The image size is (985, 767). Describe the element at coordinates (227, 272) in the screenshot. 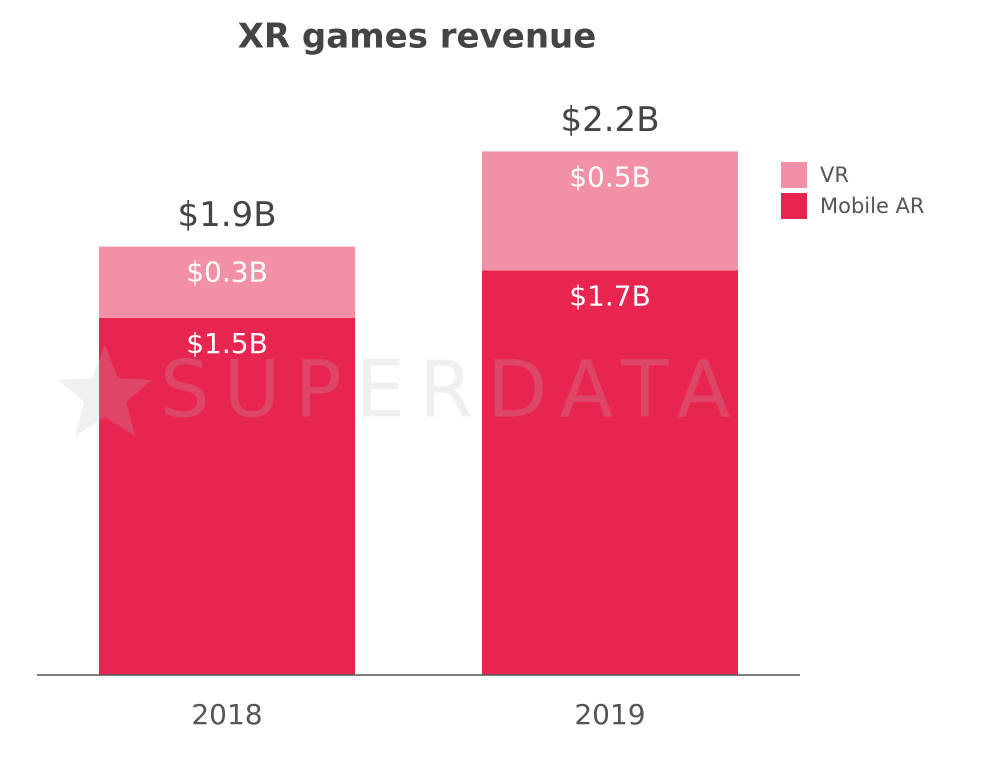

I see `data-label: $0.3B` at that location.